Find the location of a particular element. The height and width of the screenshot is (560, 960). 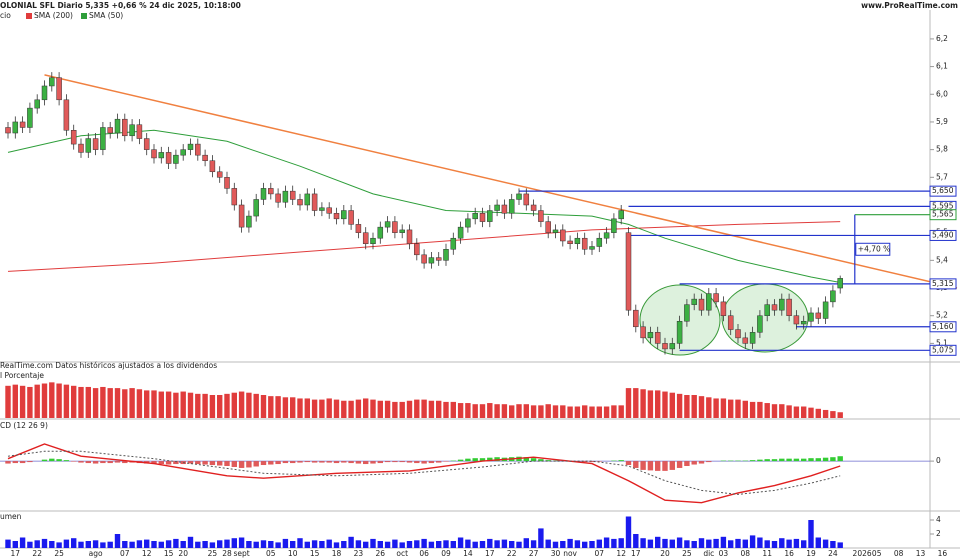

line is located at coordinates (424, 473).